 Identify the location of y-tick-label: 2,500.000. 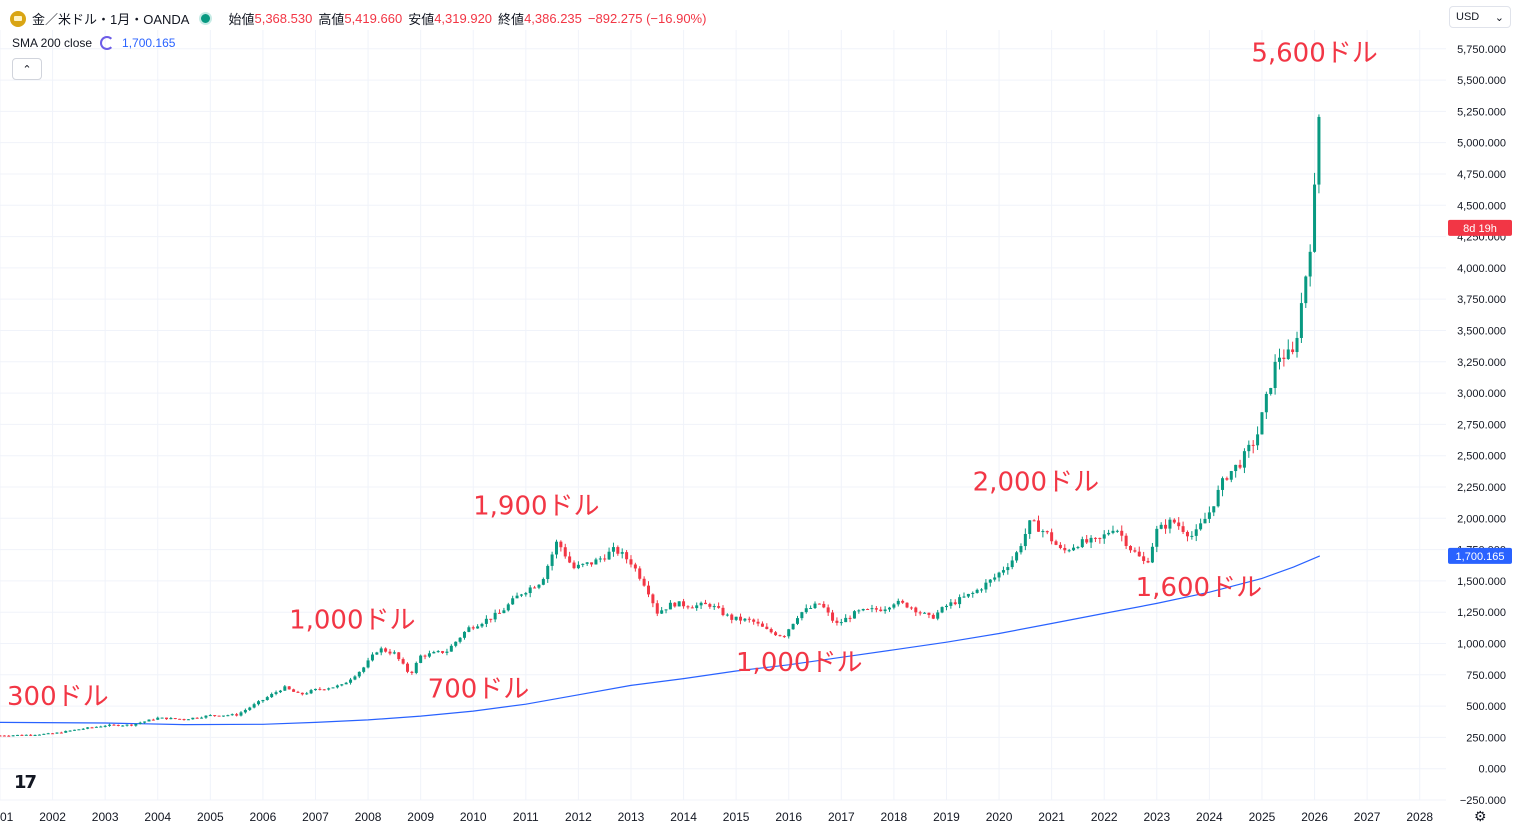
(1481, 457).